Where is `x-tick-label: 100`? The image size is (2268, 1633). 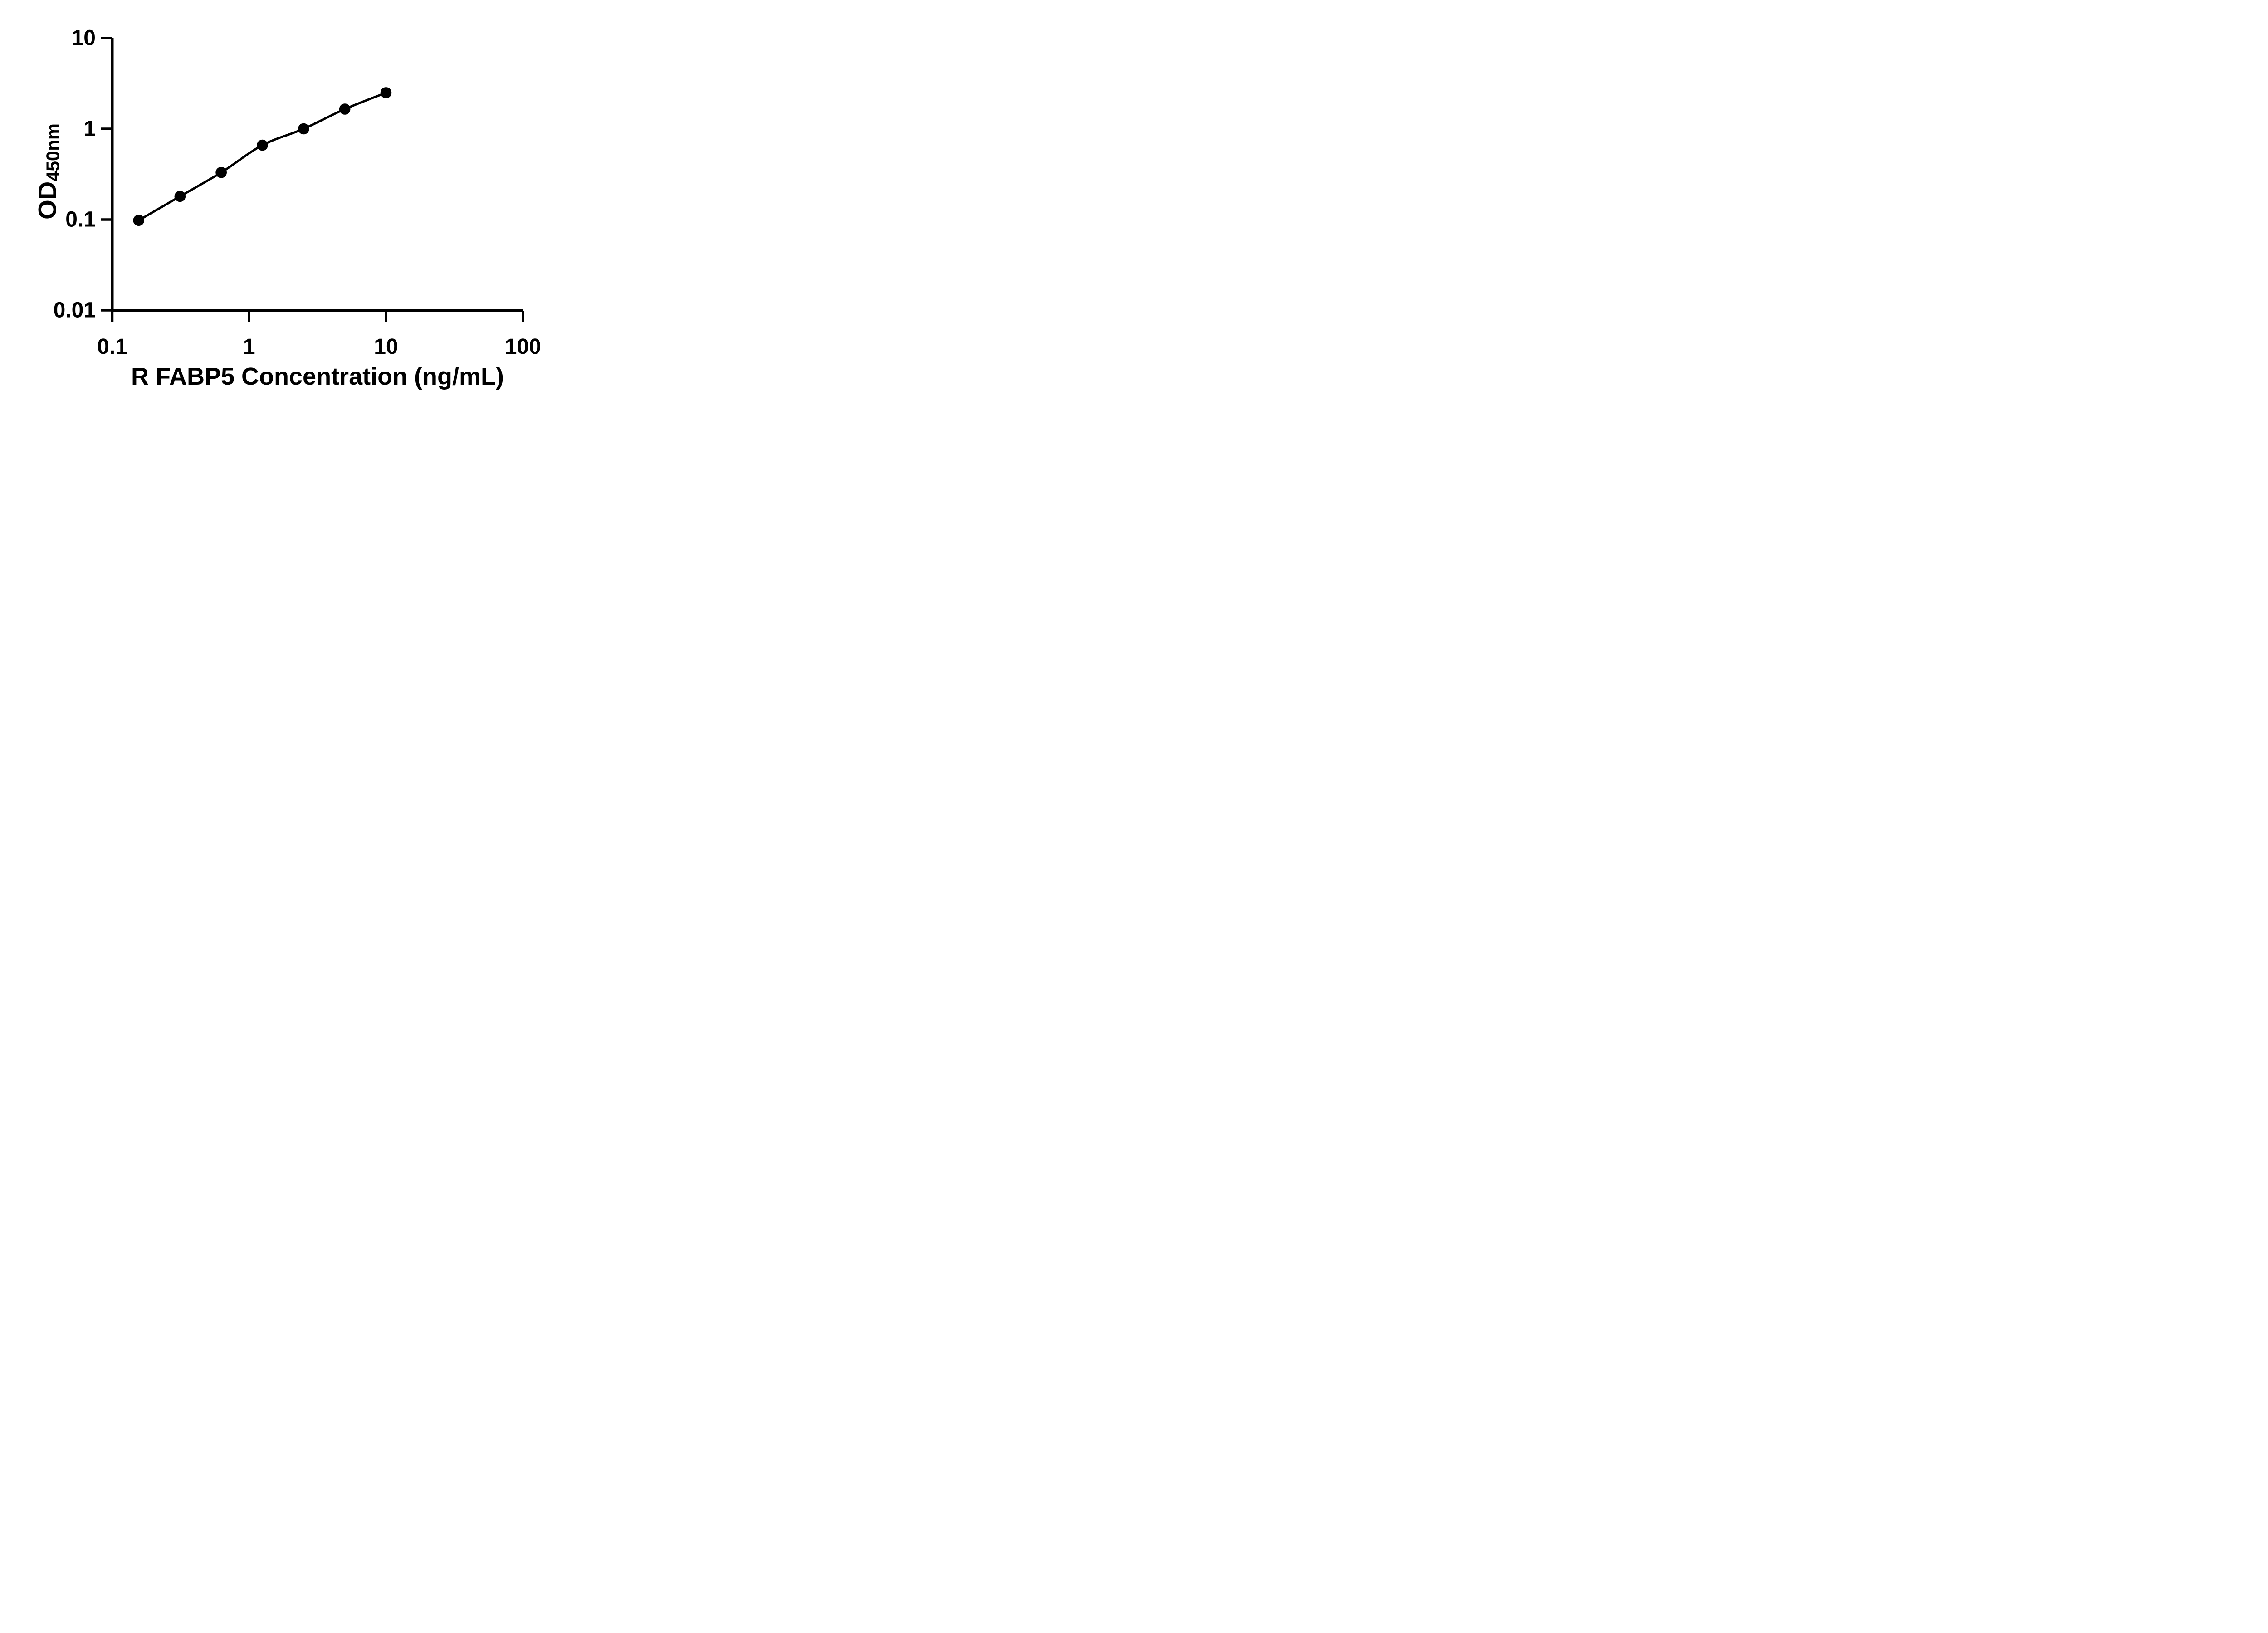 x-tick-label: 100 is located at coordinates (523, 347).